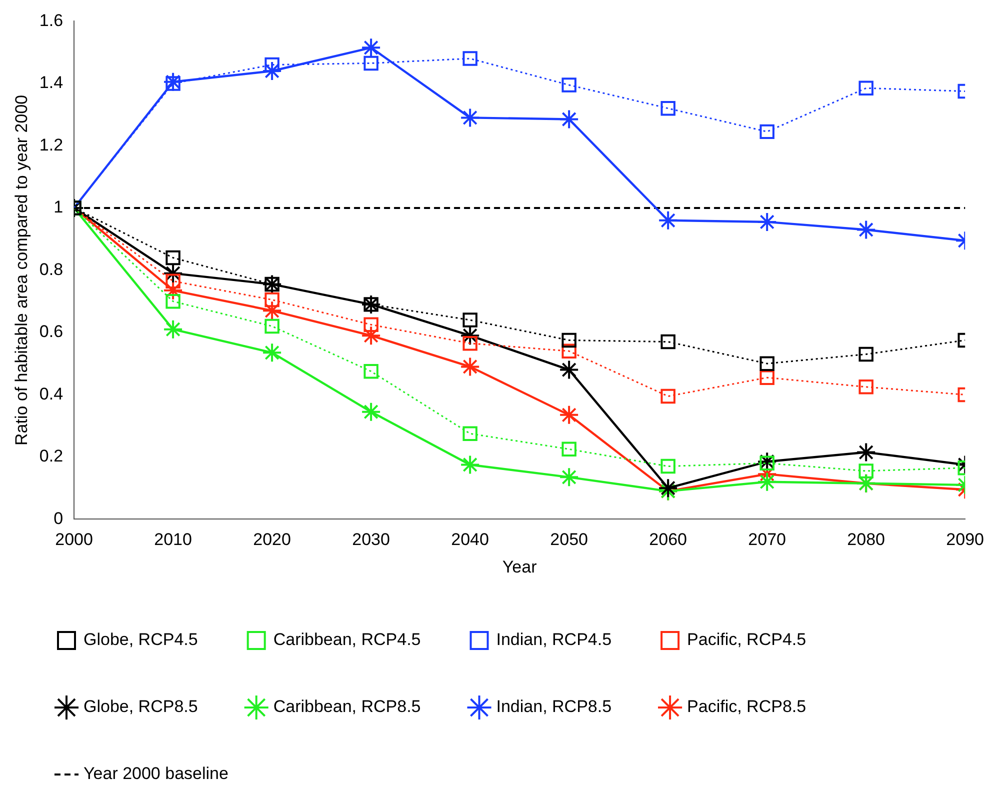 Image resolution: width=995 pixels, height=801 pixels. Describe the element at coordinates (272, 540) in the screenshot. I see `x-tick-label: 2020` at that location.